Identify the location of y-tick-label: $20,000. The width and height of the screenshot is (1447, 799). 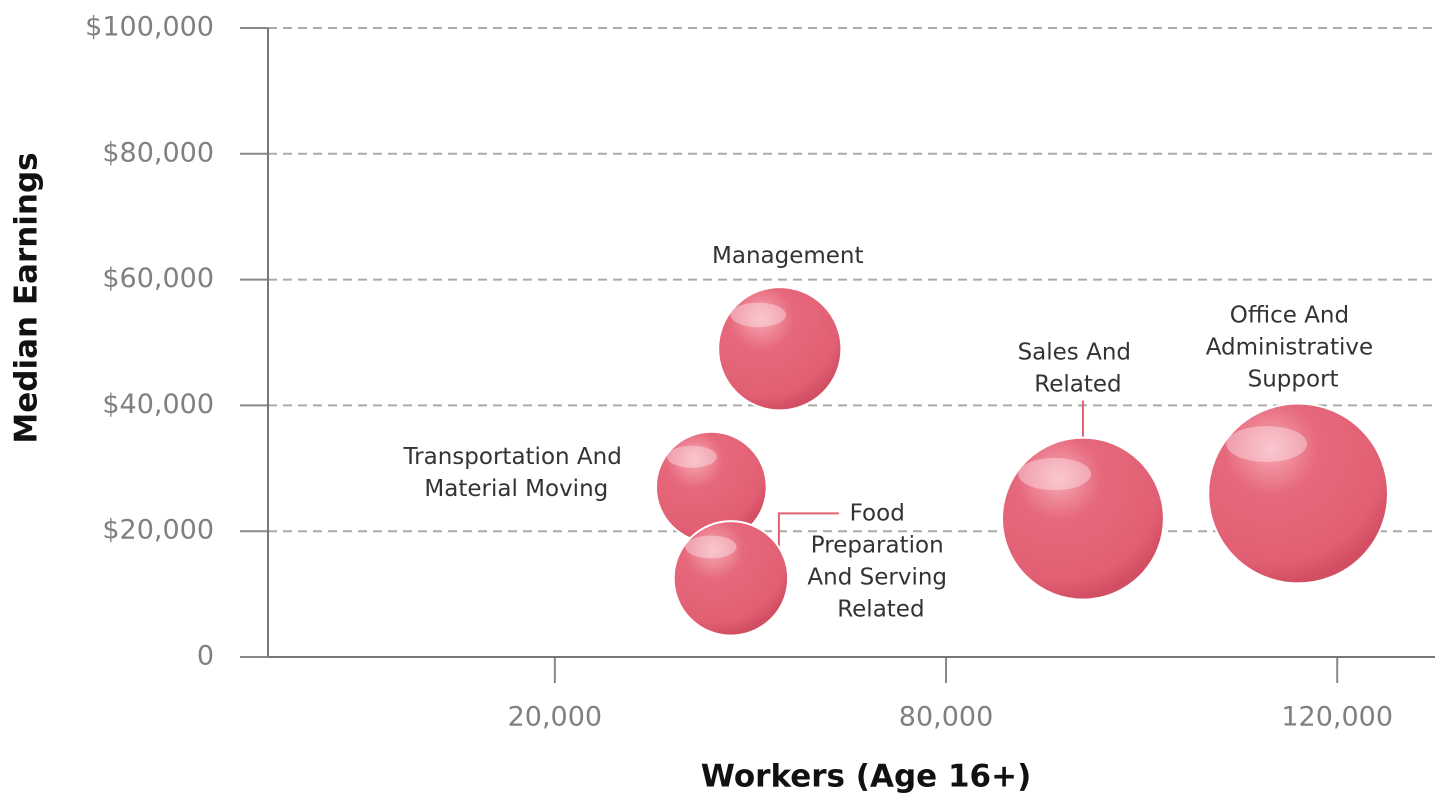
(158, 530).